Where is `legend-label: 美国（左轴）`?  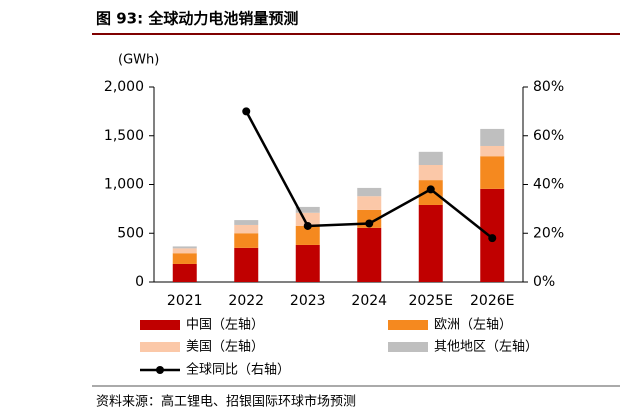
legend-label: 美国（左轴） is located at coordinates (225, 347).